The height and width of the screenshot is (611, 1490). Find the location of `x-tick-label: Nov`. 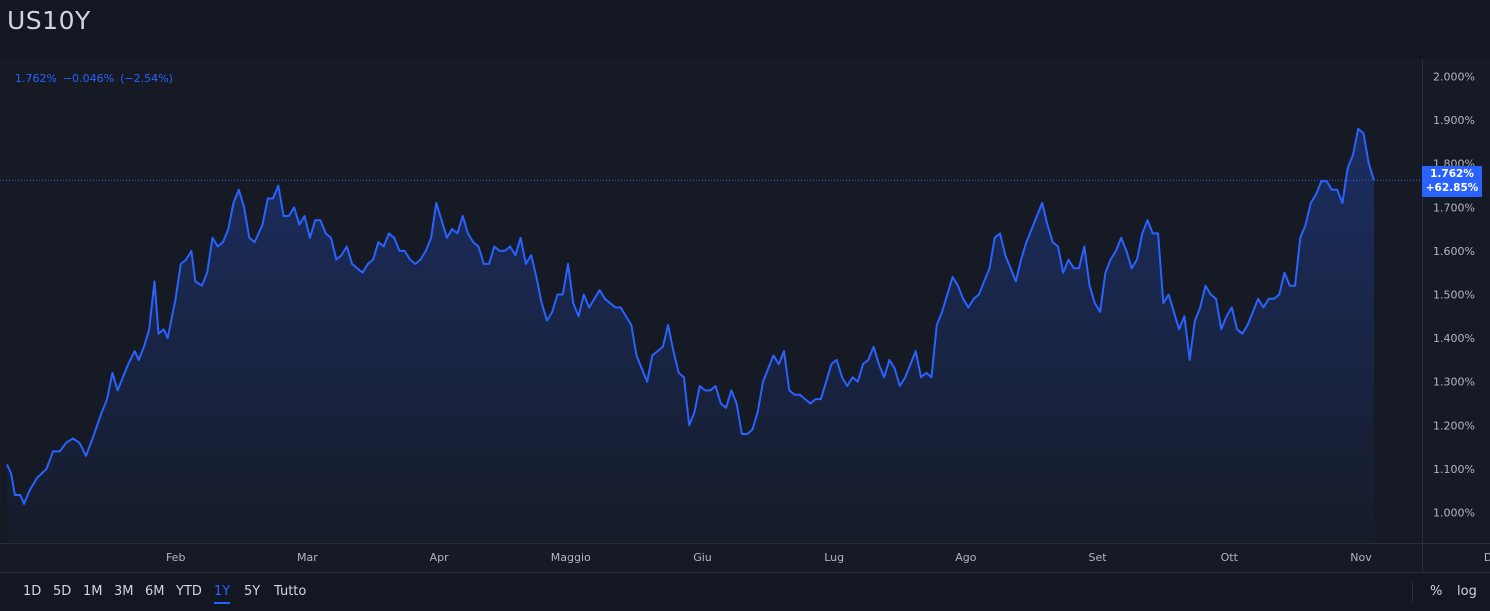

x-tick-label: Nov is located at coordinates (1361, 557).